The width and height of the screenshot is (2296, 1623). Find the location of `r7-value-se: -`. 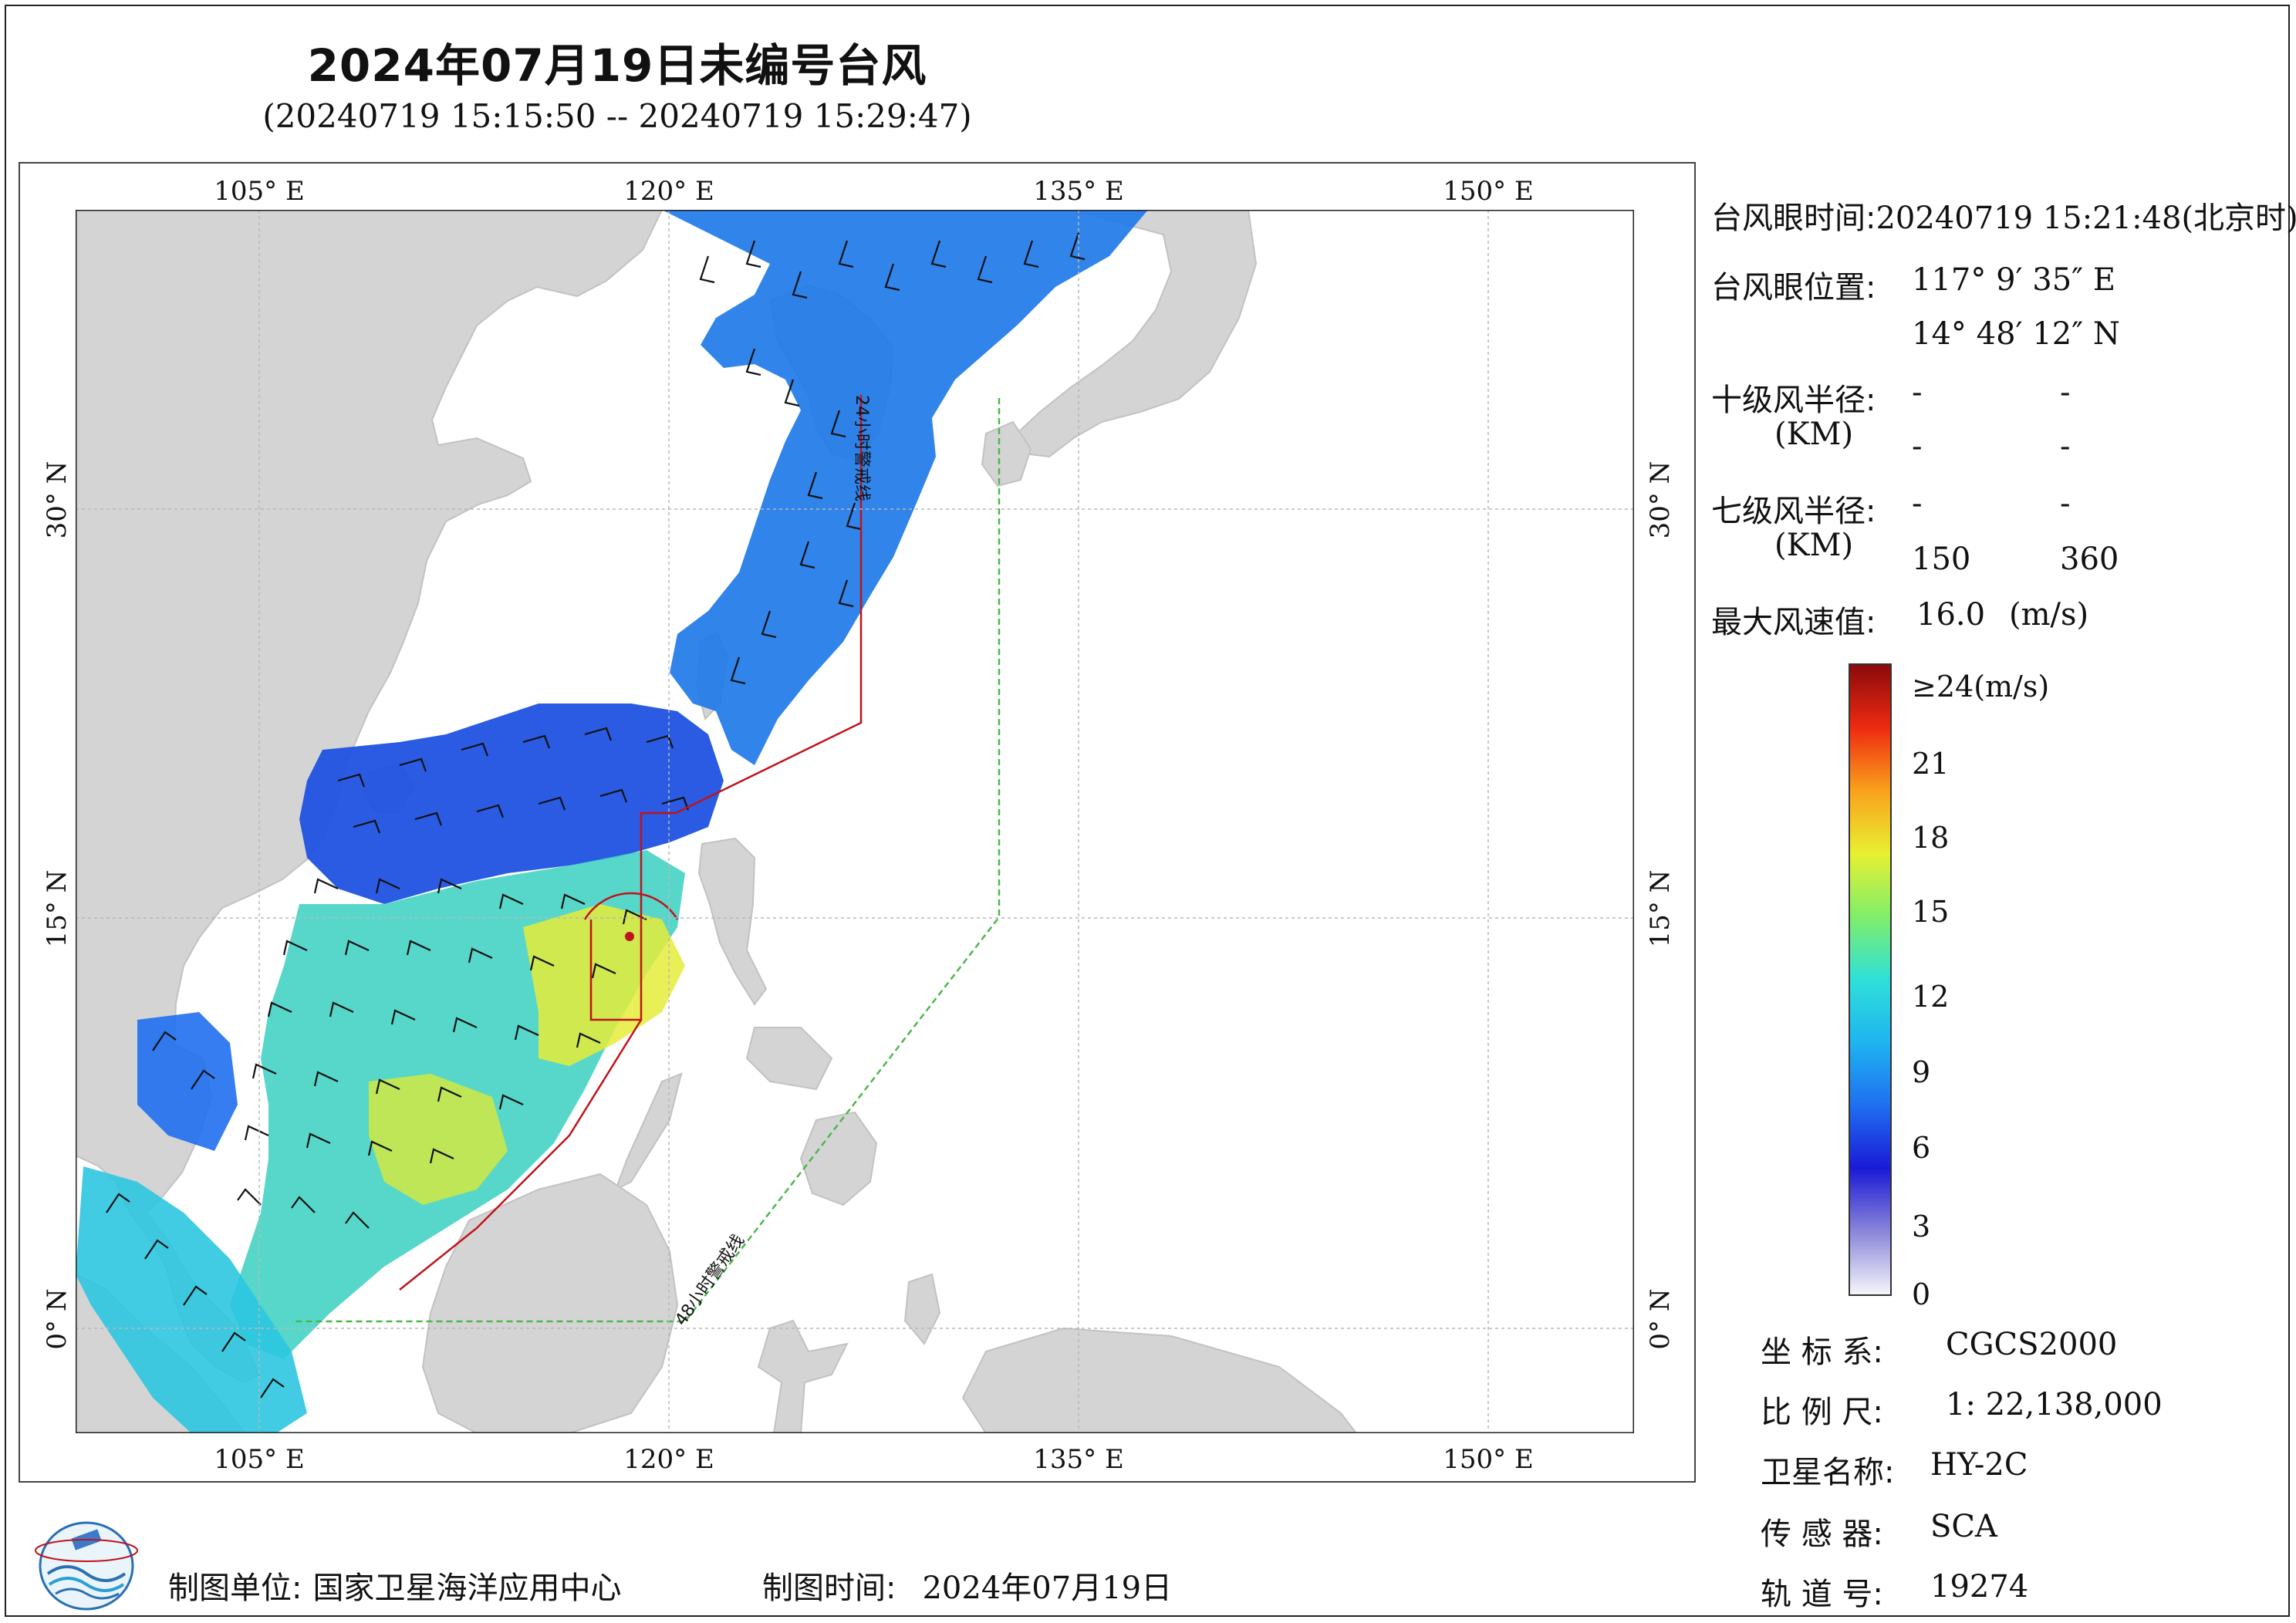

r7-value-se: - is located at coordinates (2065, 503).